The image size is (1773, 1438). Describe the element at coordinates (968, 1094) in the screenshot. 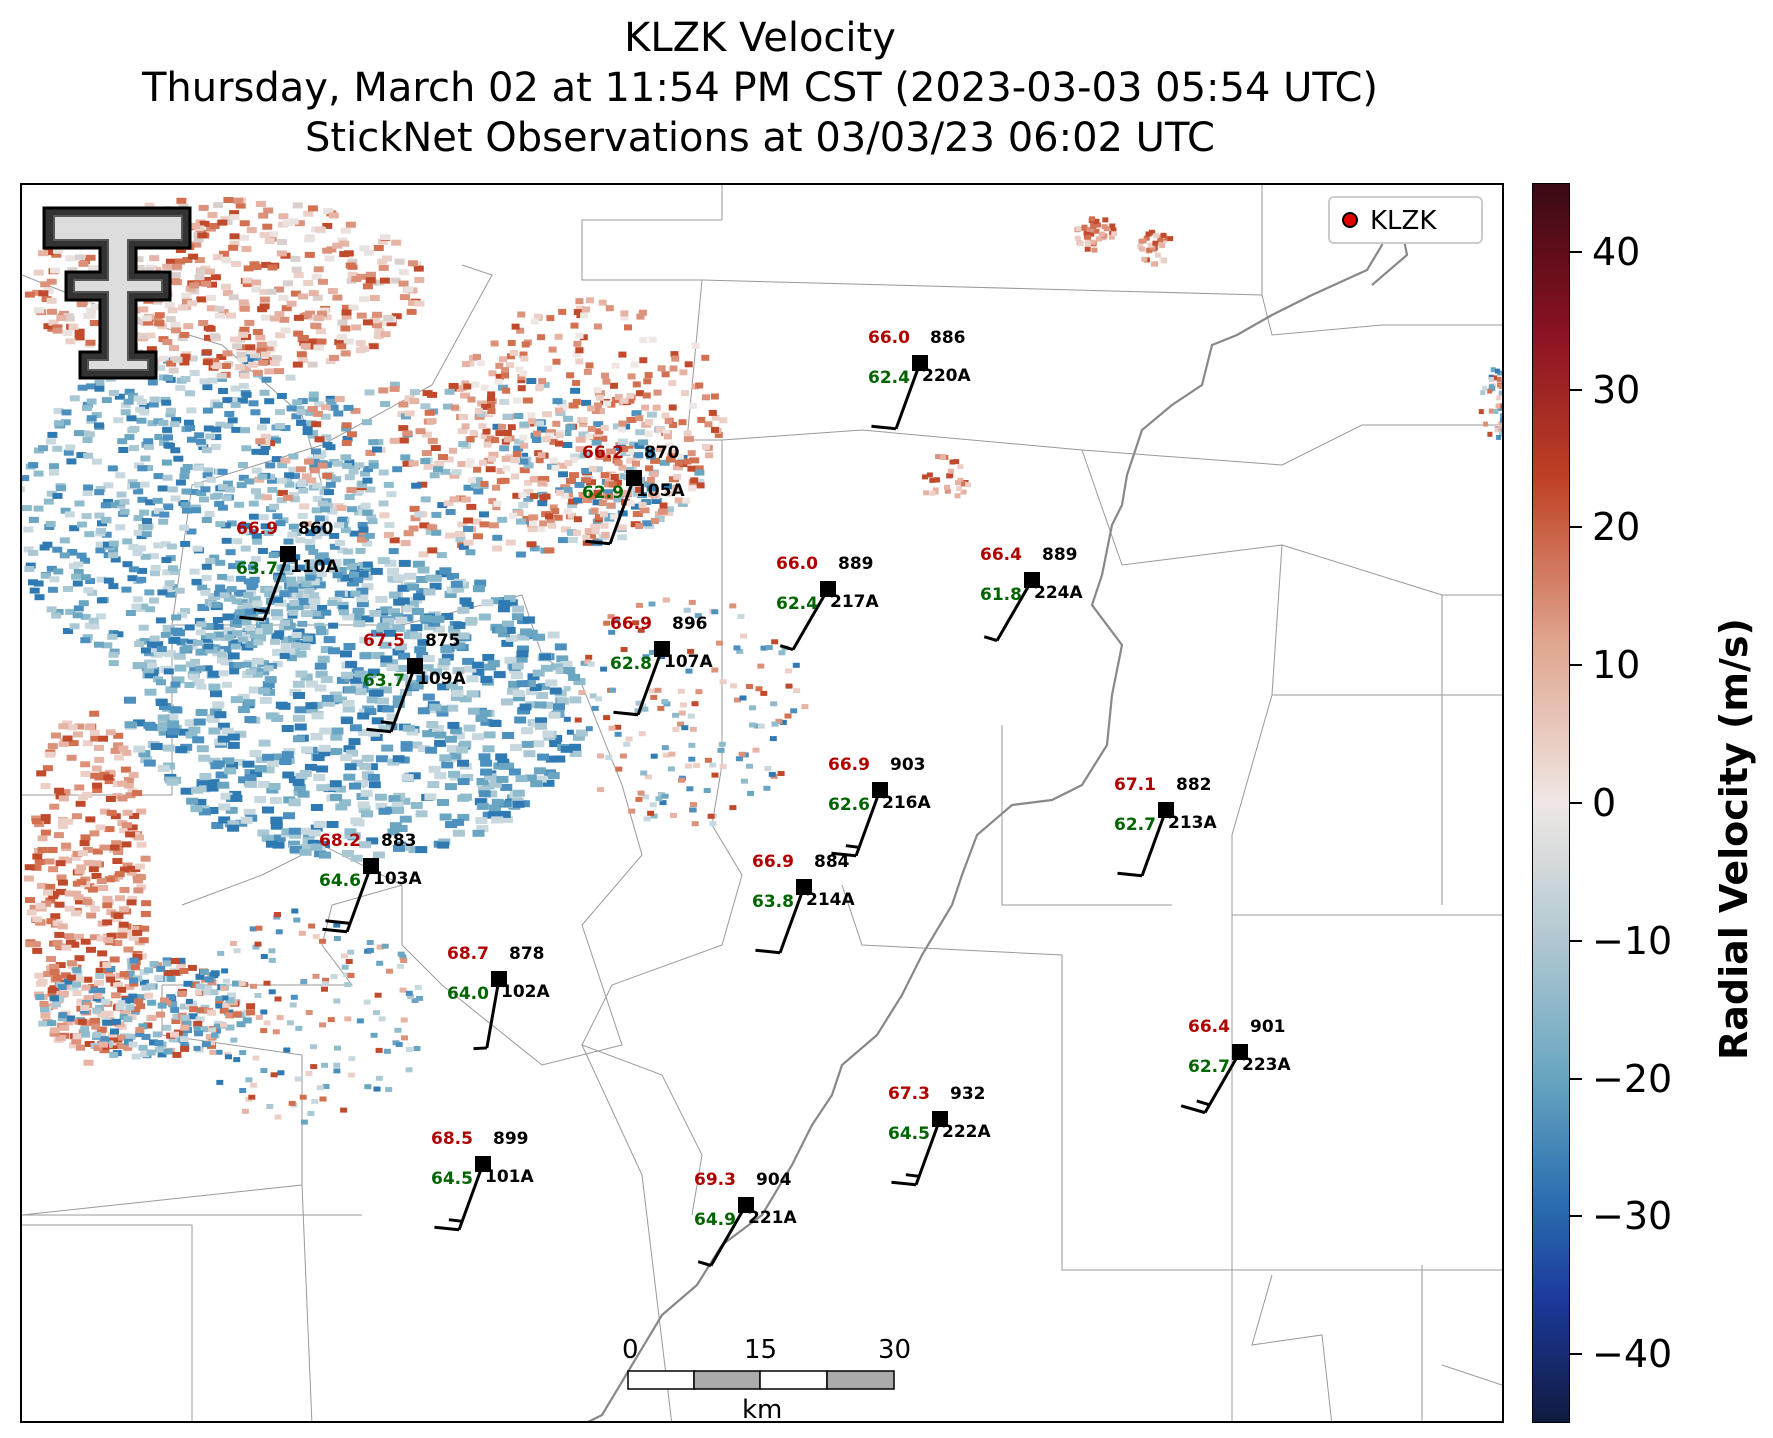

I see `station-pressure: 932` at that location.